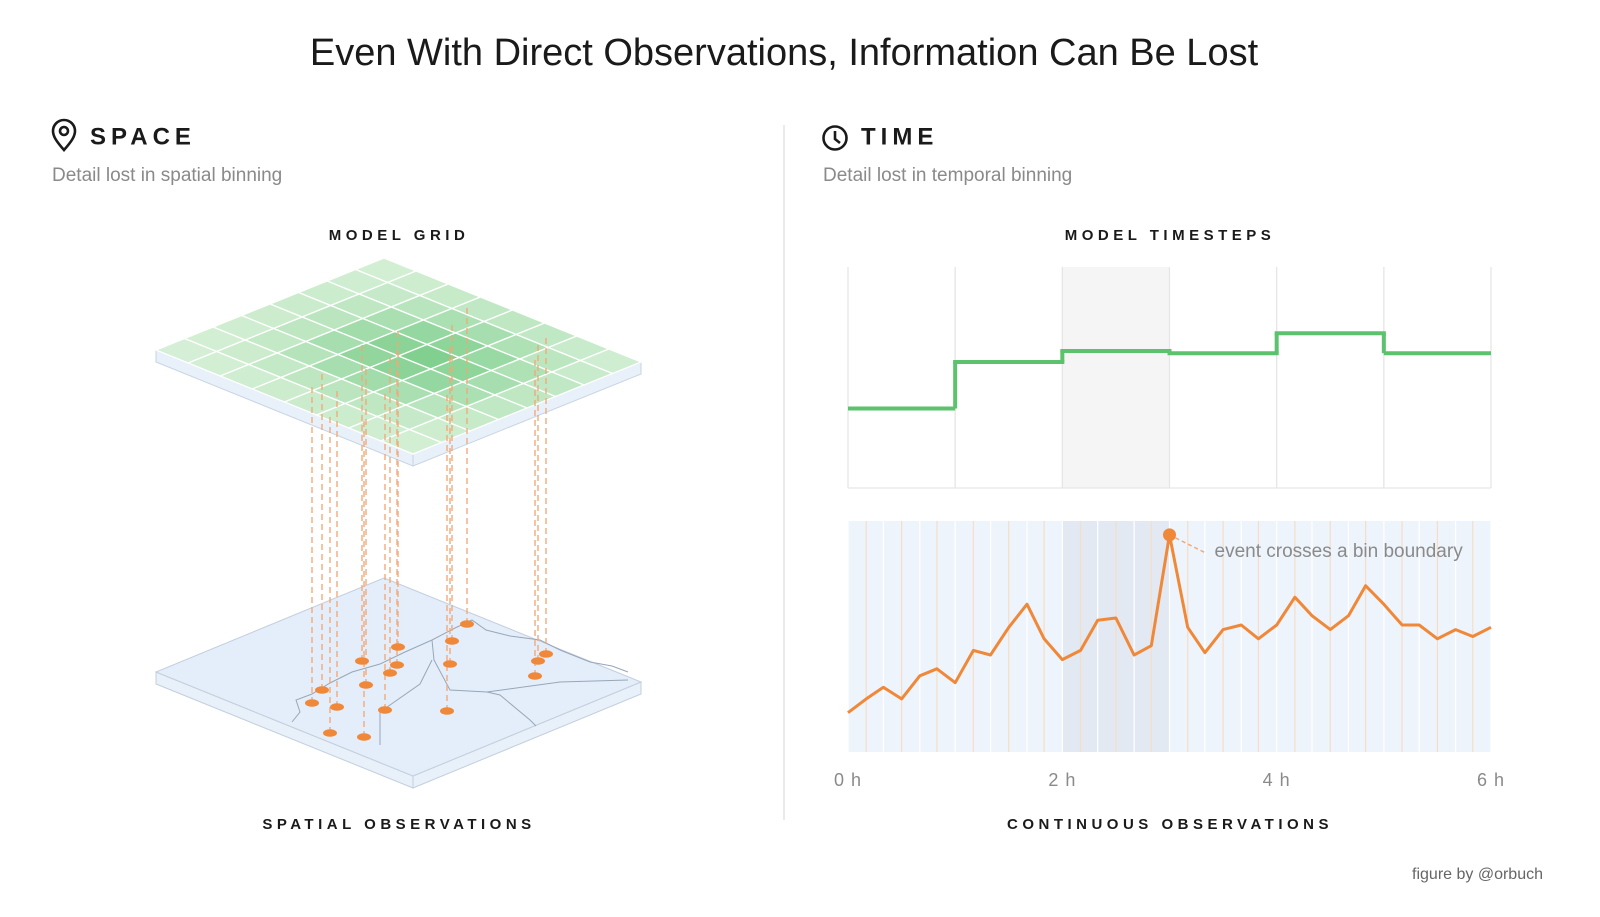 This screenshot has width=1600, height=917. I want to click on clock-icon, so click(835, 138).